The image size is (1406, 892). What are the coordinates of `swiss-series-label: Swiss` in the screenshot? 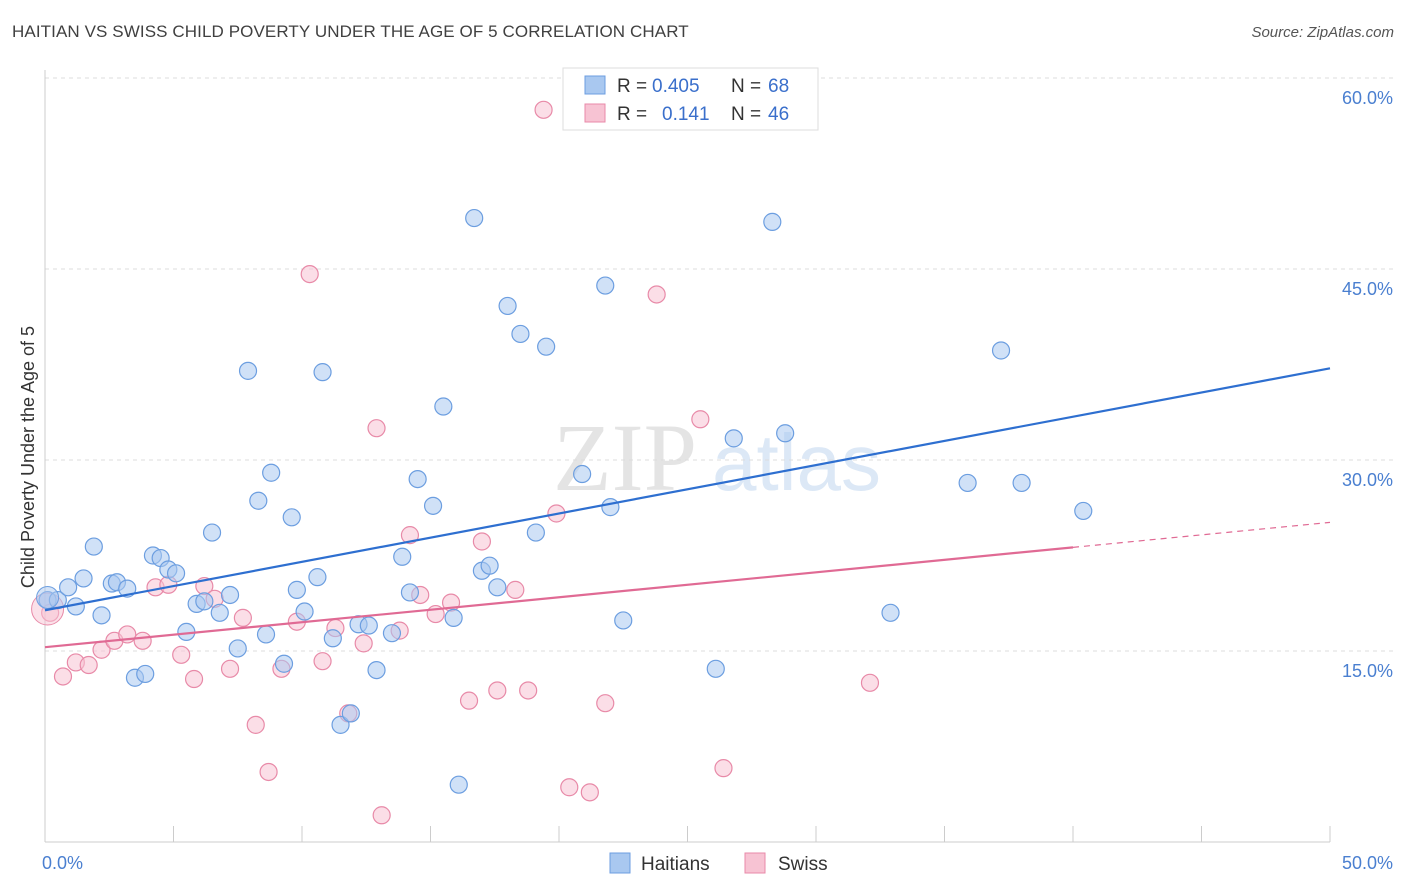 It's located at (803, 864).